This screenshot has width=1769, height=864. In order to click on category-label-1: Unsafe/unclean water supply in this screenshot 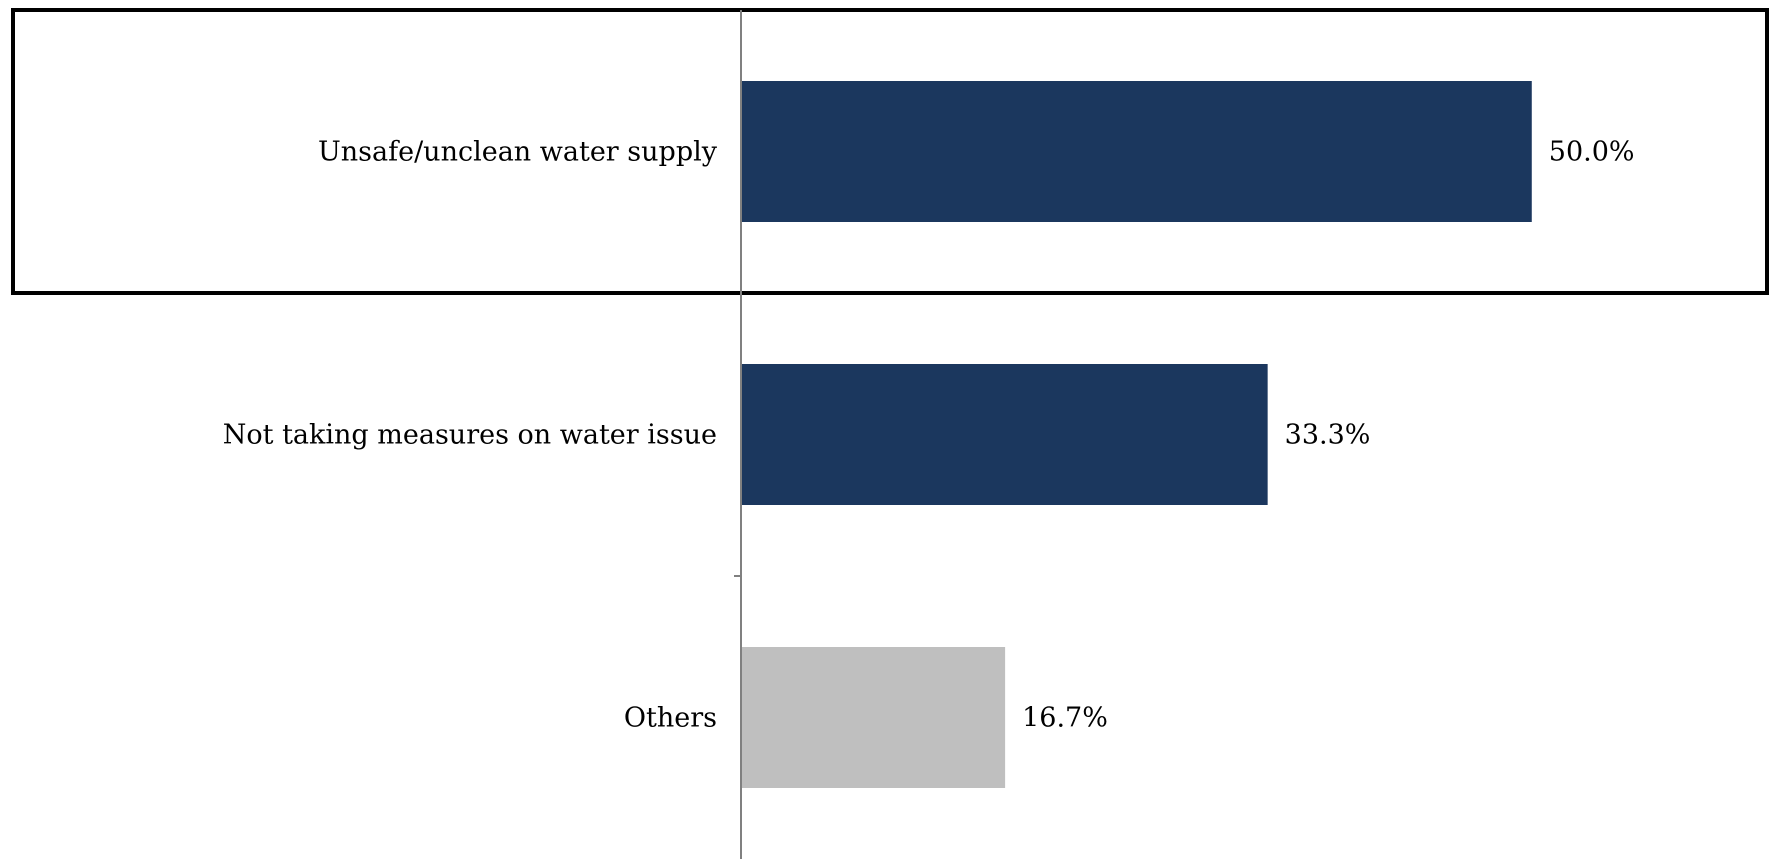, I will do `click(518, 152)`.